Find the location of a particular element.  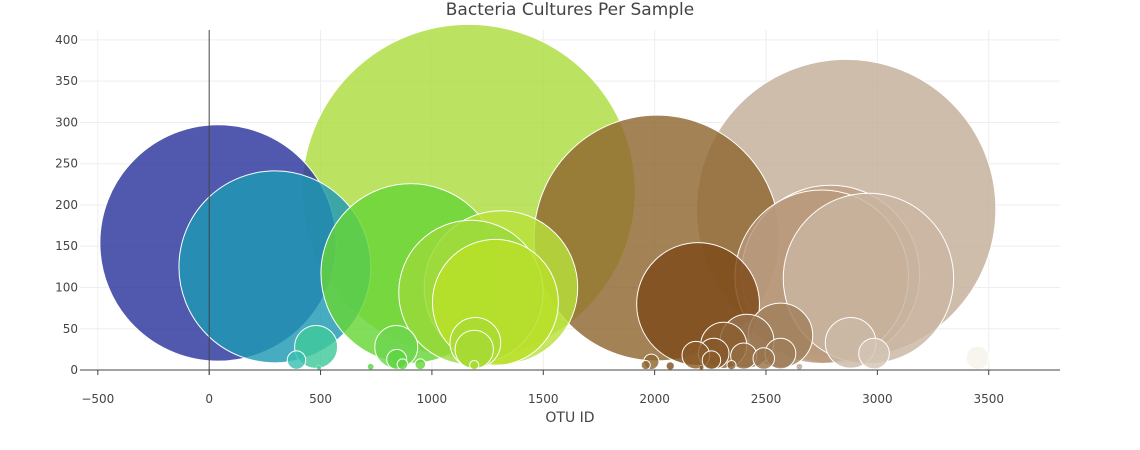

x-tick-label: 1500 is located at coordinates (543, 399).